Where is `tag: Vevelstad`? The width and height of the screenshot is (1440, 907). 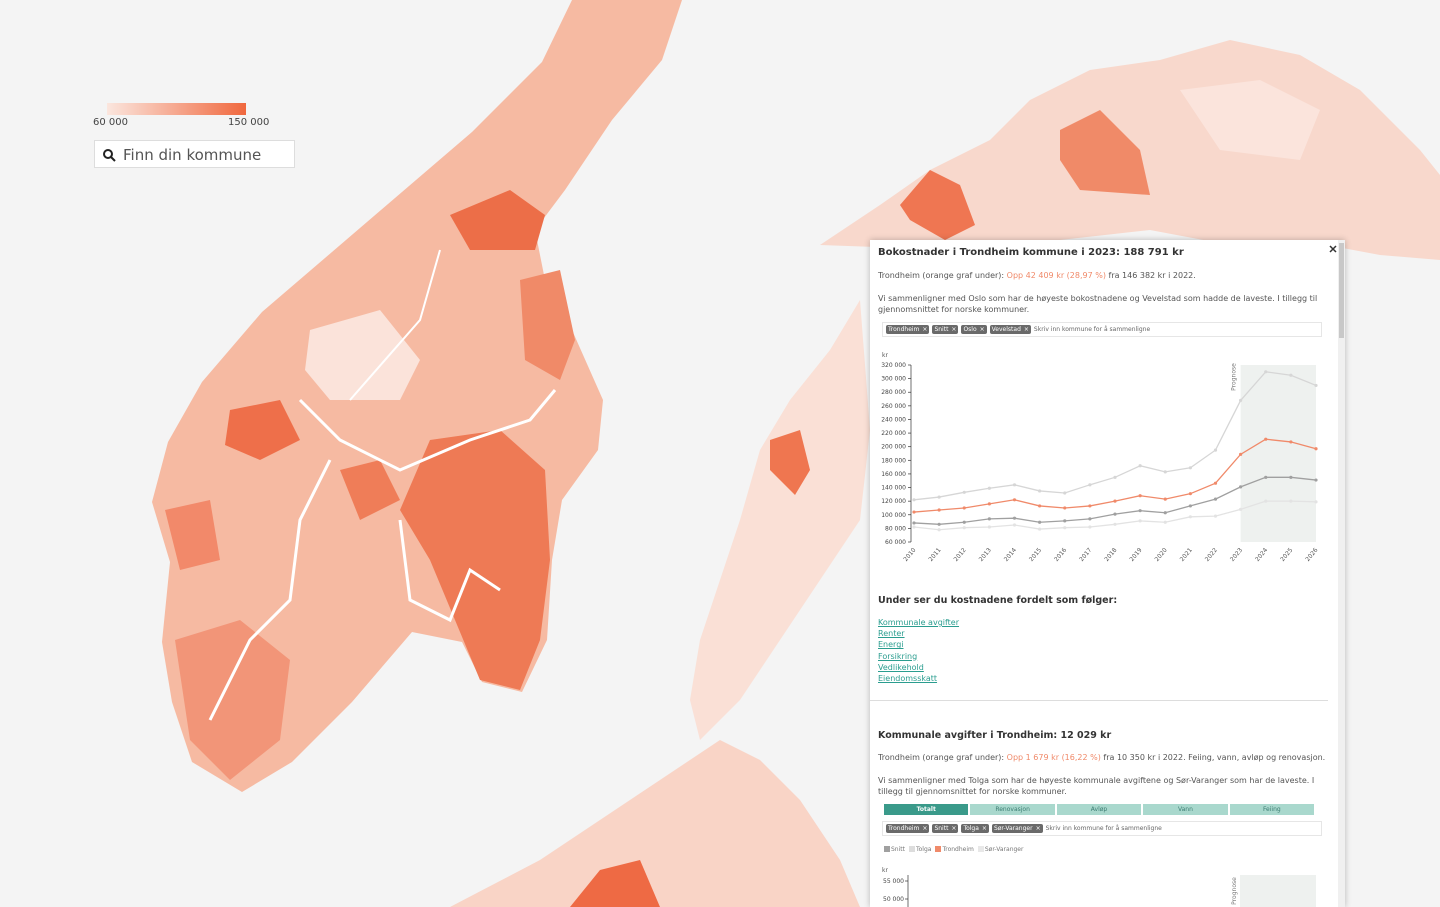
tag: Vevelstad is located at coordinates (1010, 329).